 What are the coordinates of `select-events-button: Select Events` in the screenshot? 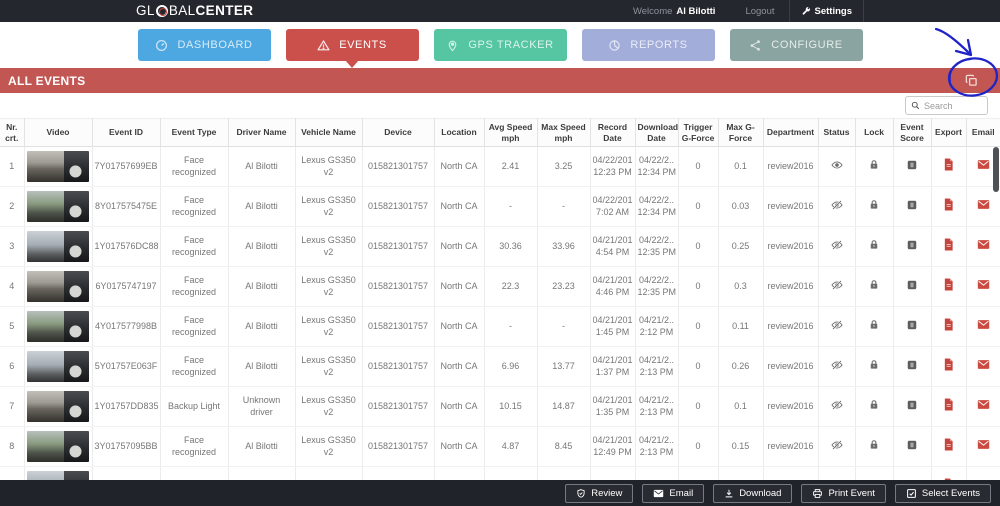 It's located at (942, 493).